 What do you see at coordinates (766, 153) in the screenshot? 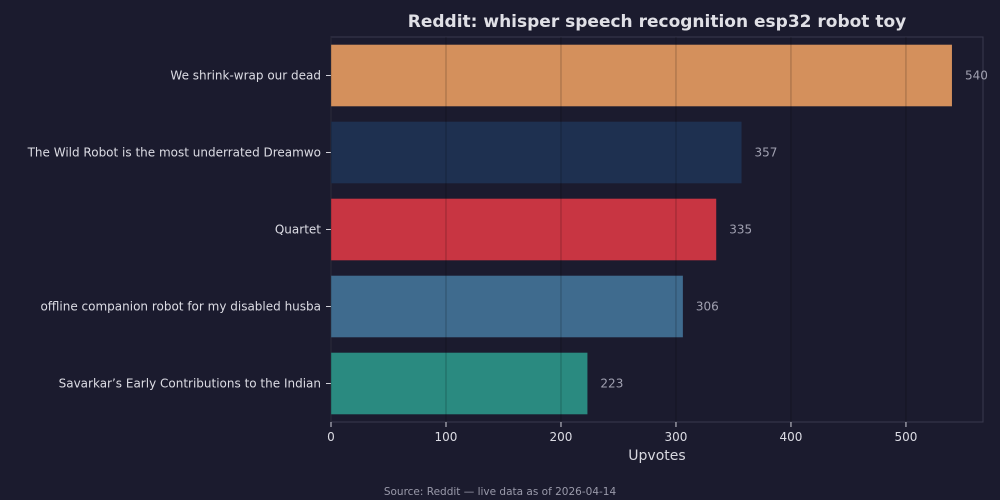
I see `data-label: 357` at bounding box center [766, 153].